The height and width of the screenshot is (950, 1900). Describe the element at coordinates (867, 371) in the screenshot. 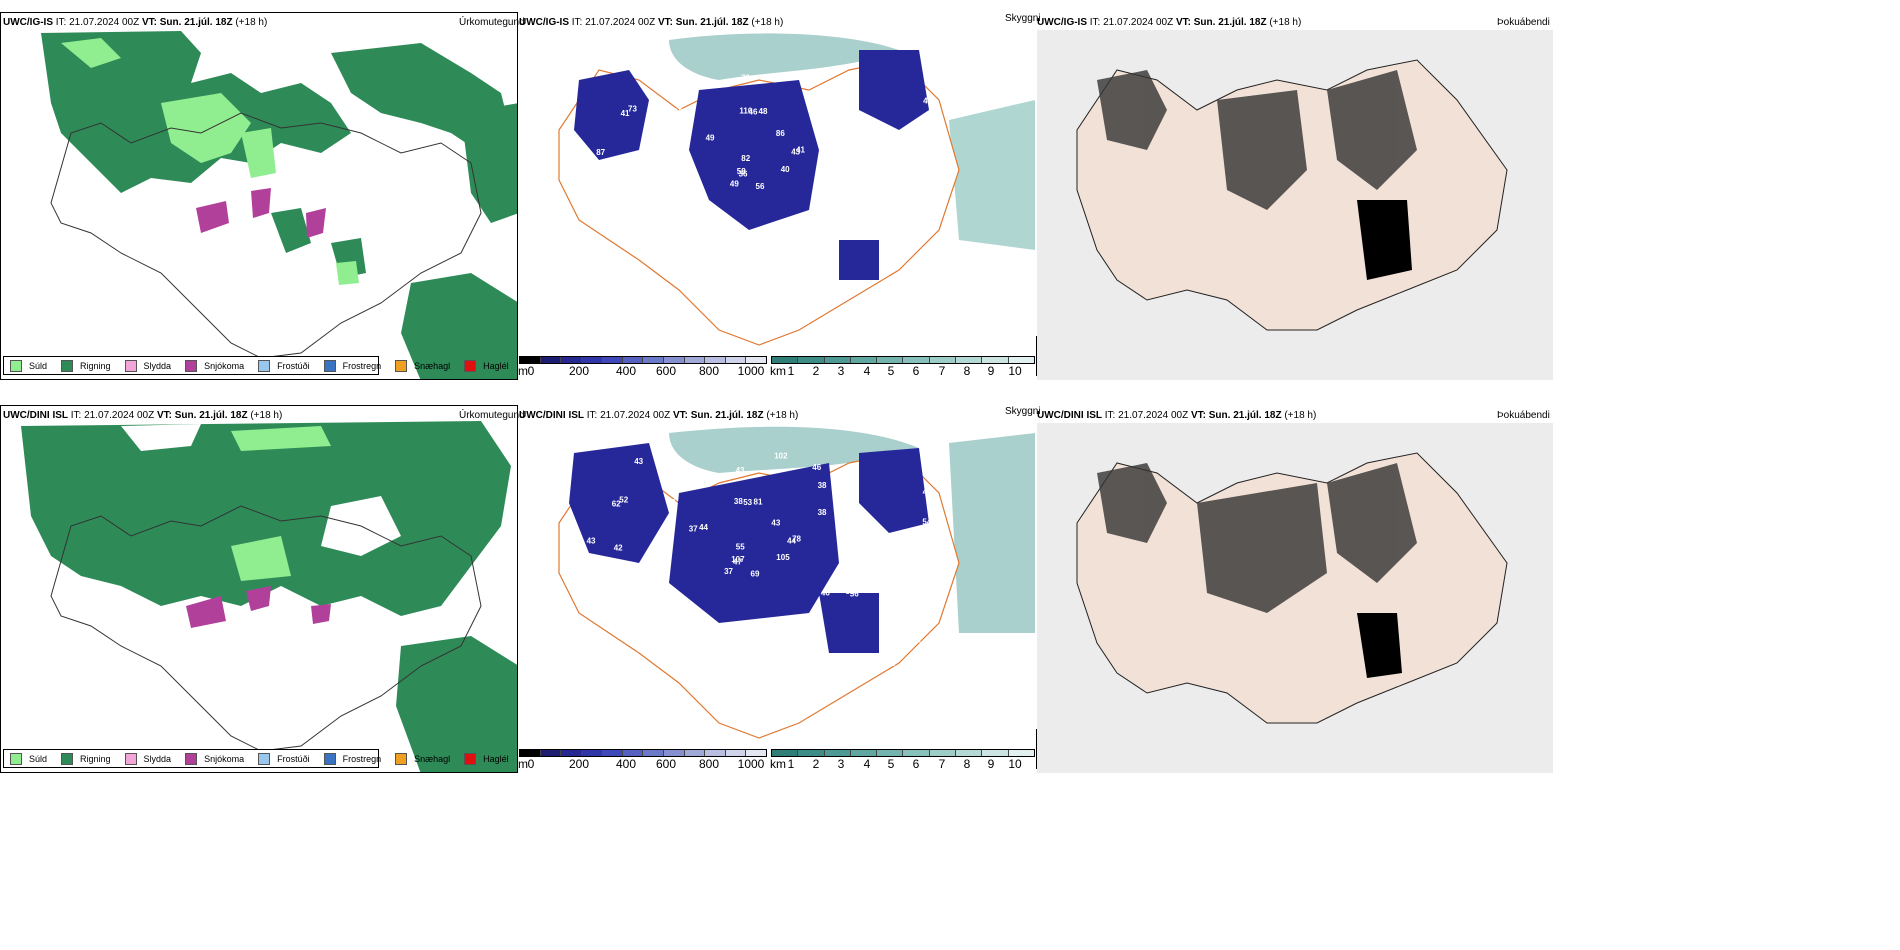

I see `visibility-tick: 4` at that location.